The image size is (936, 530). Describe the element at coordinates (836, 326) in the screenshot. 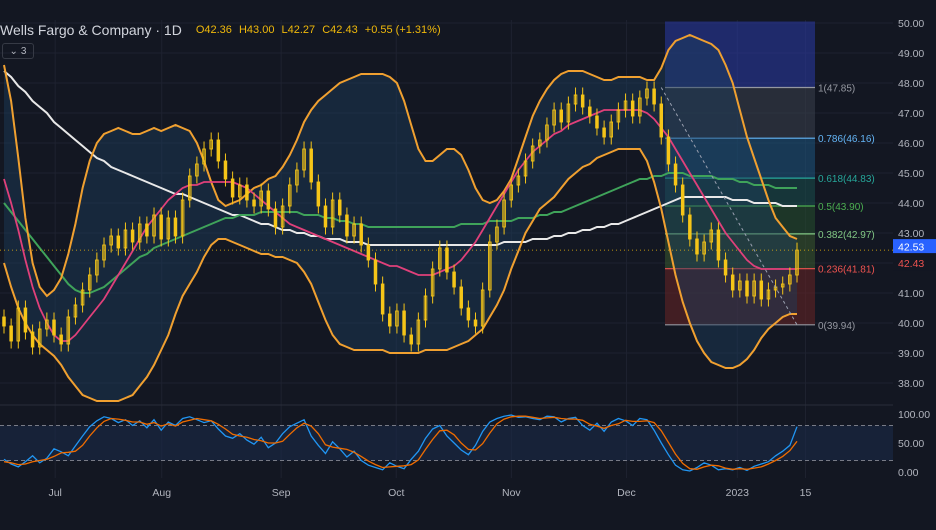

I see `fib-level-label: 0(39.94)` at that location.